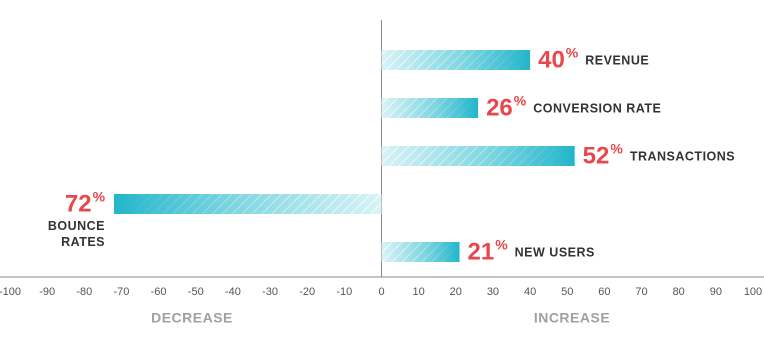 Image resolution: width=764 pixels, height=344 pixels. I want to click on x-tick-label: 40, so click(530, 292).